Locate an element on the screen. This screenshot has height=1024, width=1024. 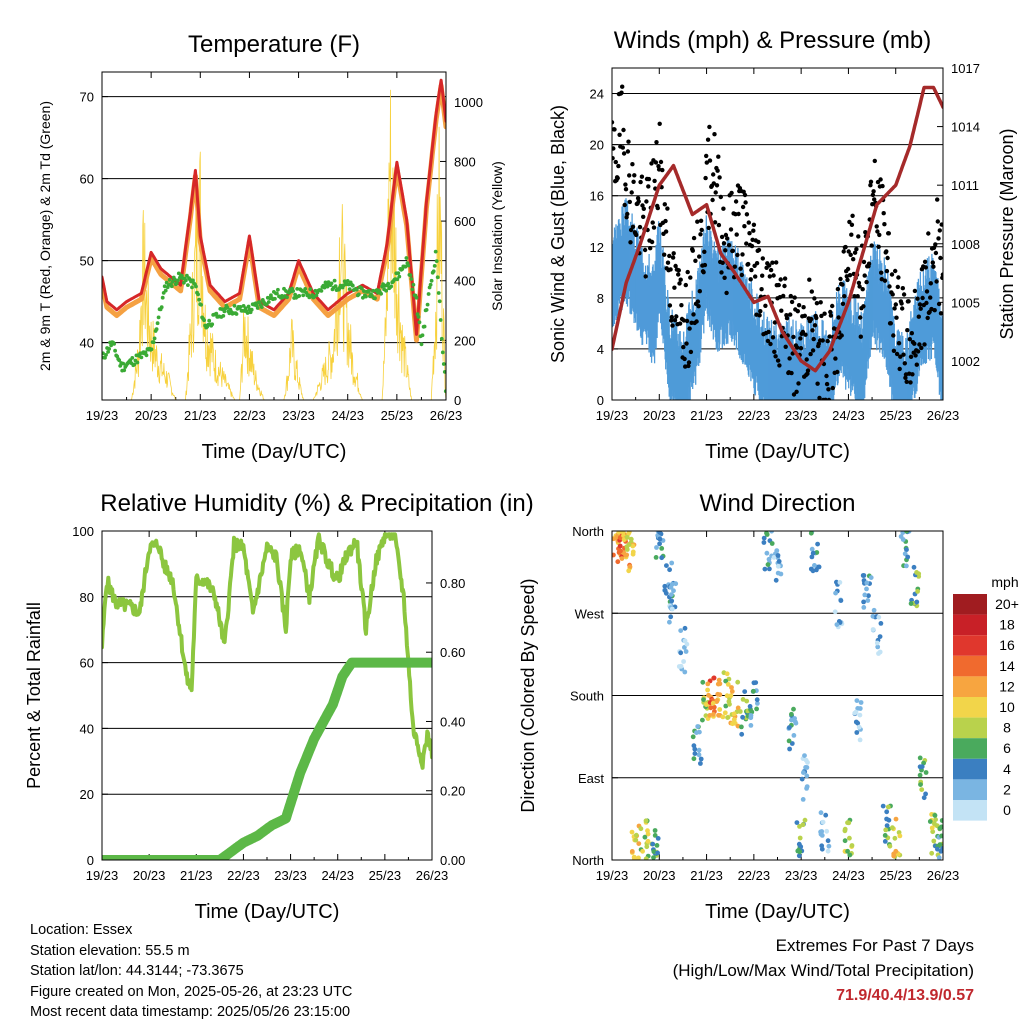
solar-series is located at coordinates (274, 244).